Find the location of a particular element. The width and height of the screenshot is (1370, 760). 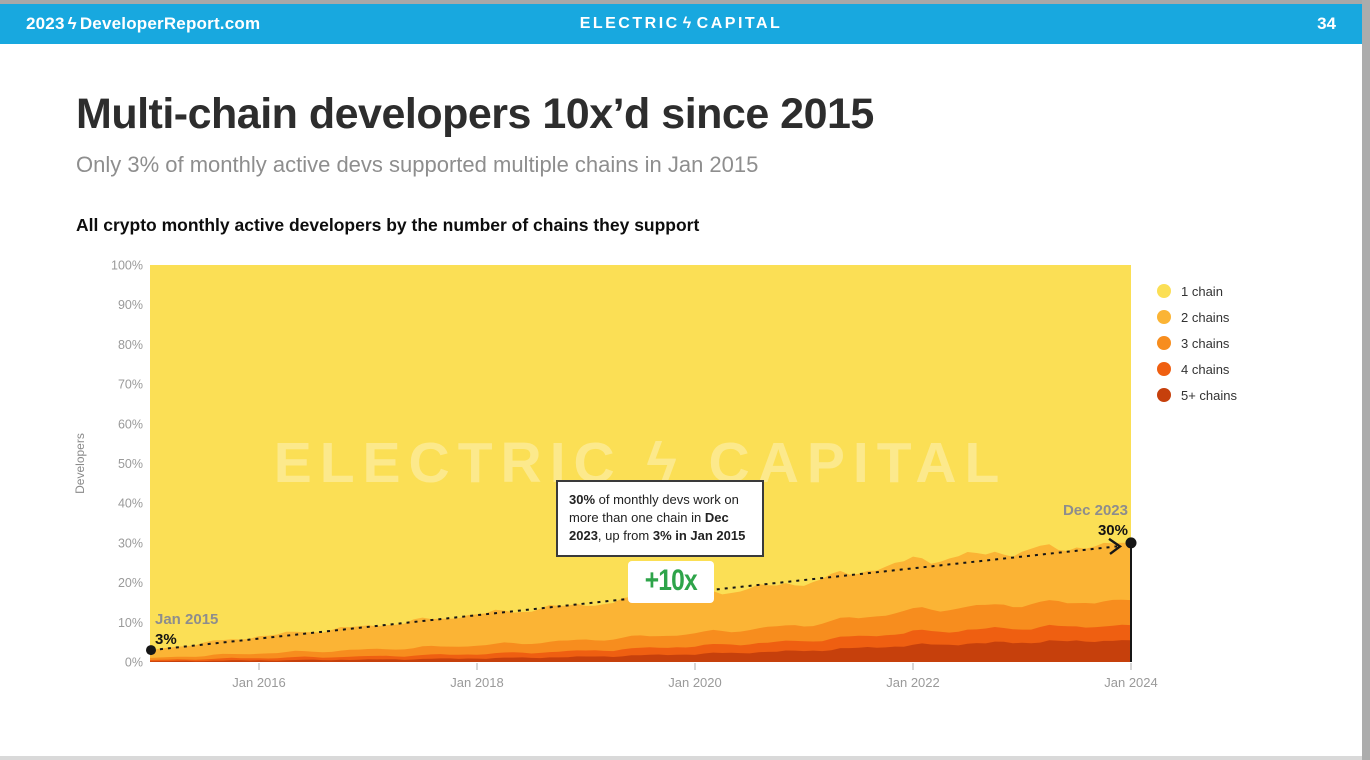

y-tick-label: 20% is located at coordinates (130, 583).